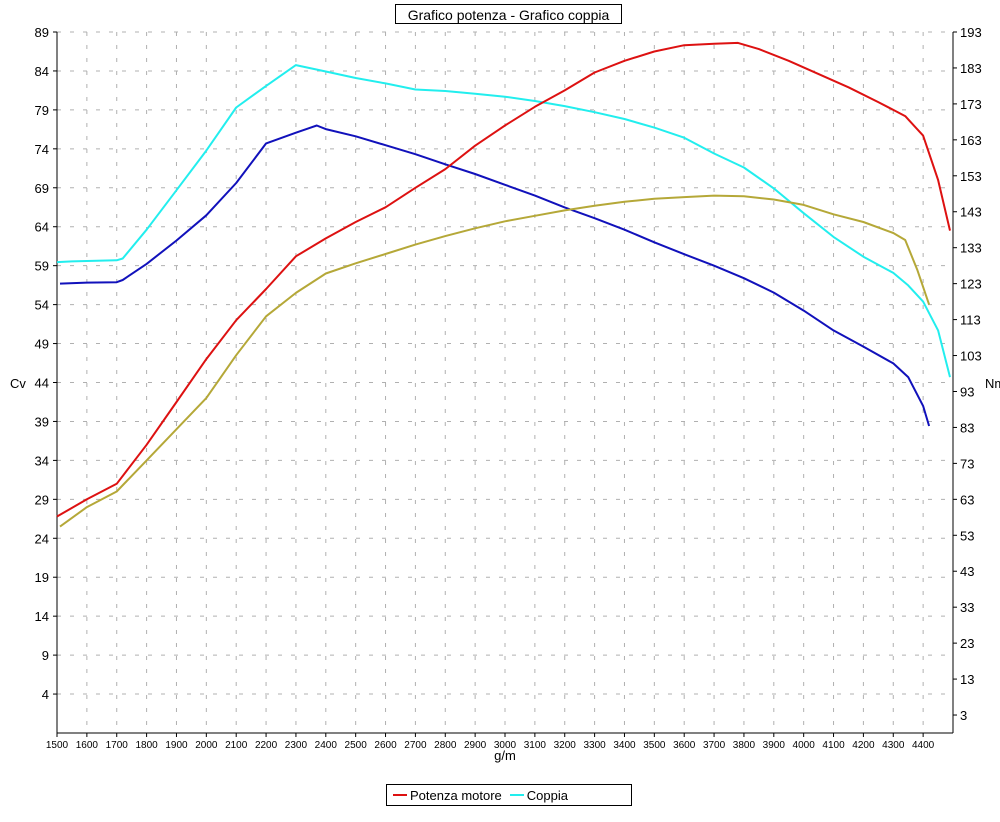 The width and height of the screenshot is (1000, 822). What do you see at coordinates (516, 795) in the screenshot?
I see `legend-swatch-coppia` at bounding box center [516, 795].